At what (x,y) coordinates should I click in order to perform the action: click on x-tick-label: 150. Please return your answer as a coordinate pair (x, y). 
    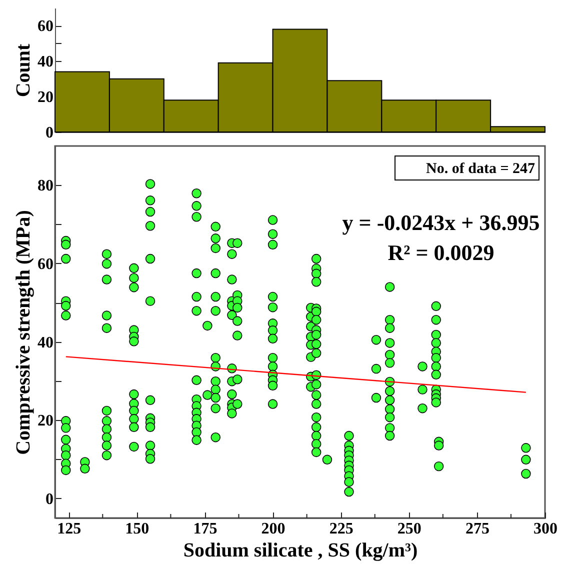
    Looking at the image, I should click on (137, 529).